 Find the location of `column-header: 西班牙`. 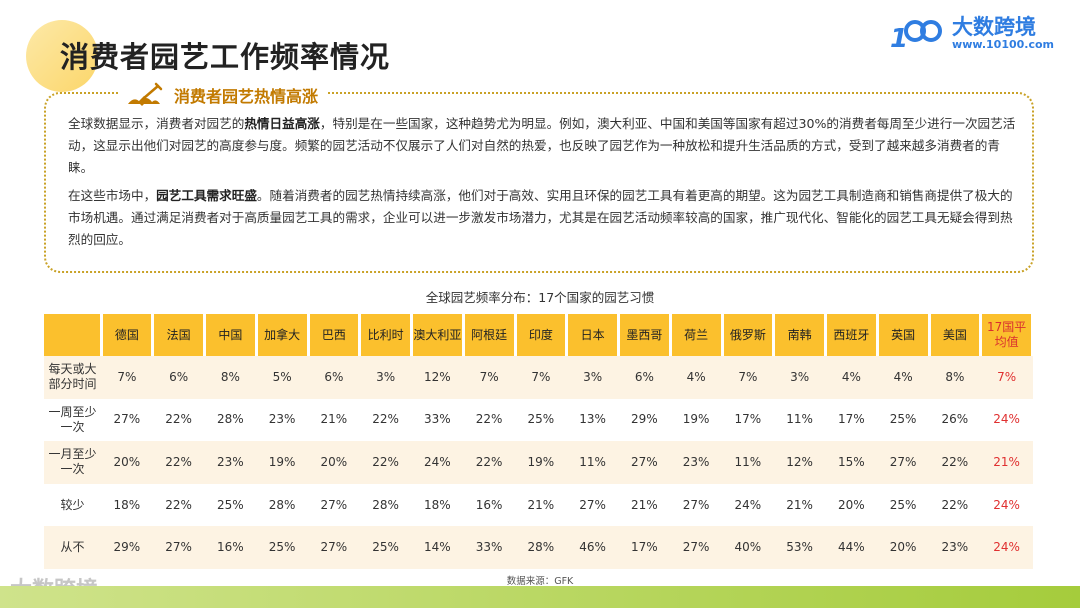

column-header: 西班牙 is located at coordinates (852, 335).